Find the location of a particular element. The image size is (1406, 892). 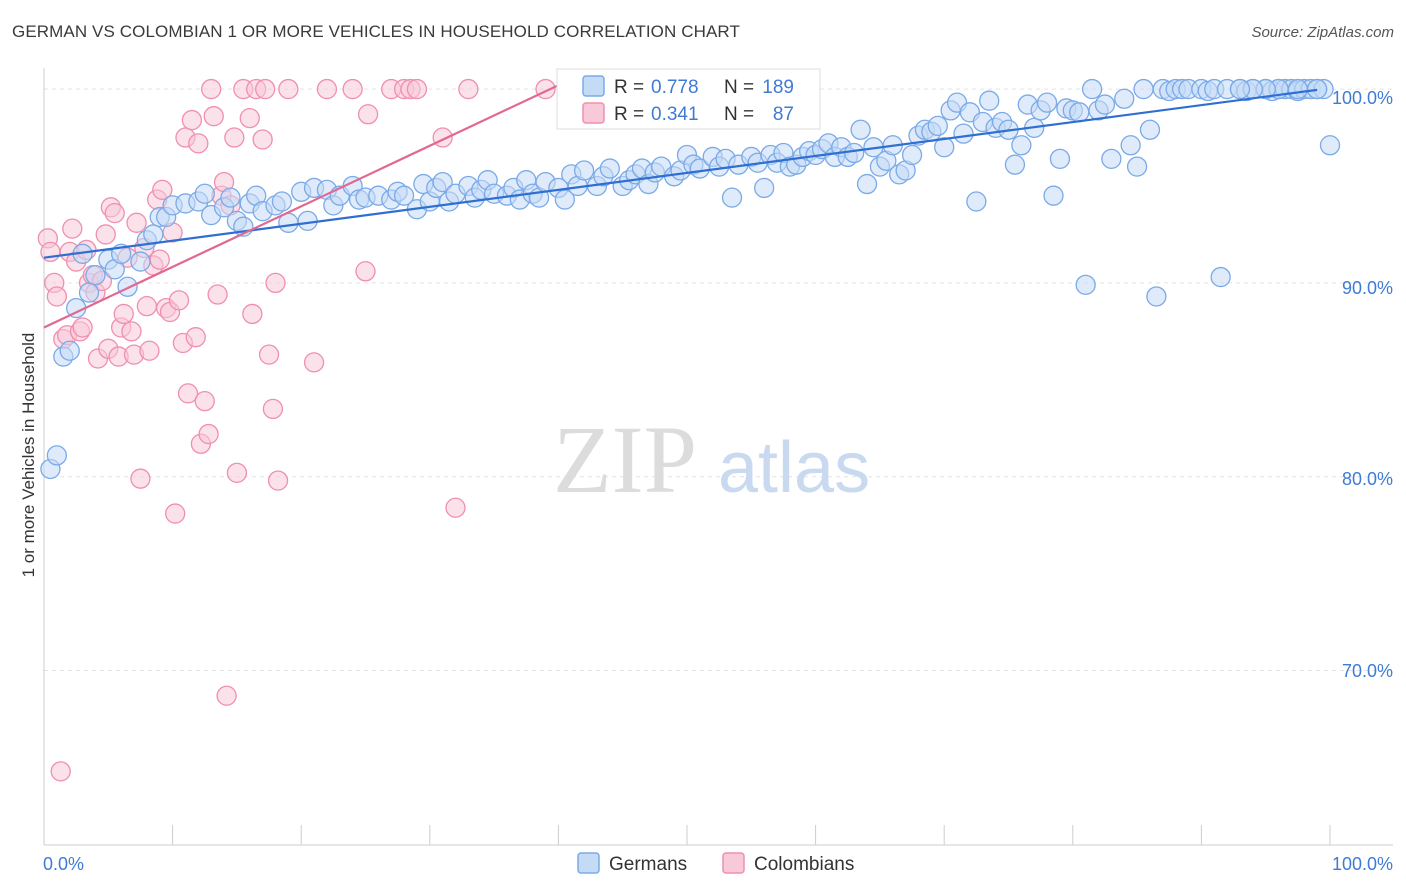

watermark-zip: ZIP is located at coordinates (625, 459).